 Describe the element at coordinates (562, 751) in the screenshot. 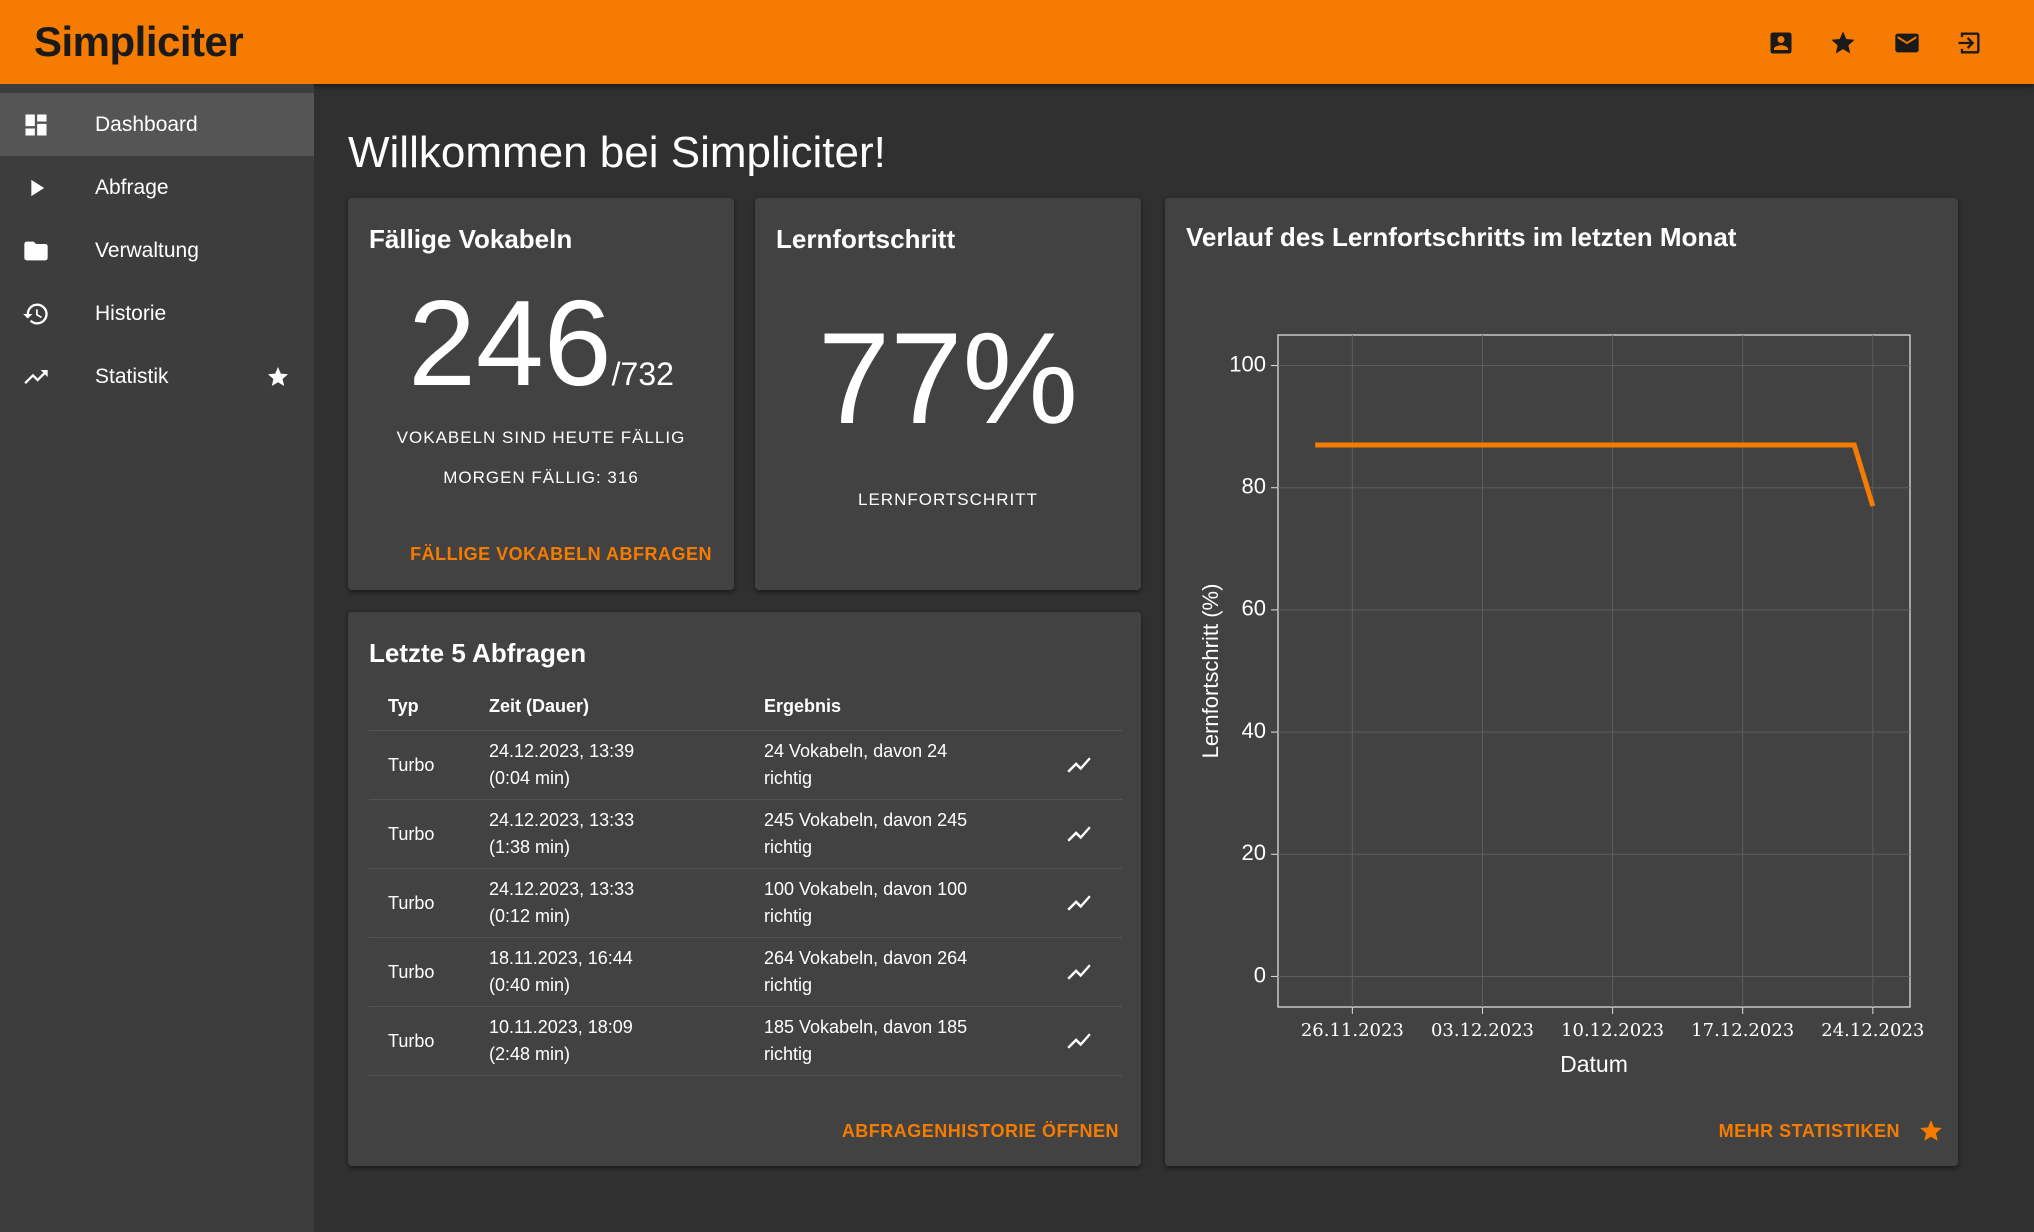

I see `cell-time: 24.12.2023, 13:39` at that location.